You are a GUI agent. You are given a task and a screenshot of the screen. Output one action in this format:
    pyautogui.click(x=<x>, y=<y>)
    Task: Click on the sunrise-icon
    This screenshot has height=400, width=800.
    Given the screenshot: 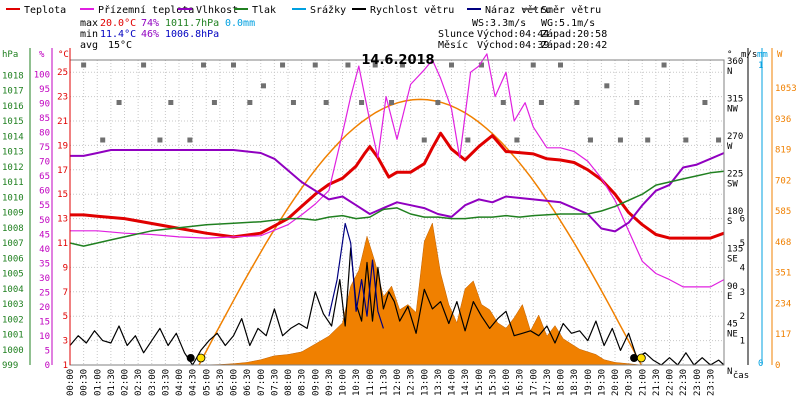 What is the action you would take?
    pyautogui.click(x=201, y=358)
    